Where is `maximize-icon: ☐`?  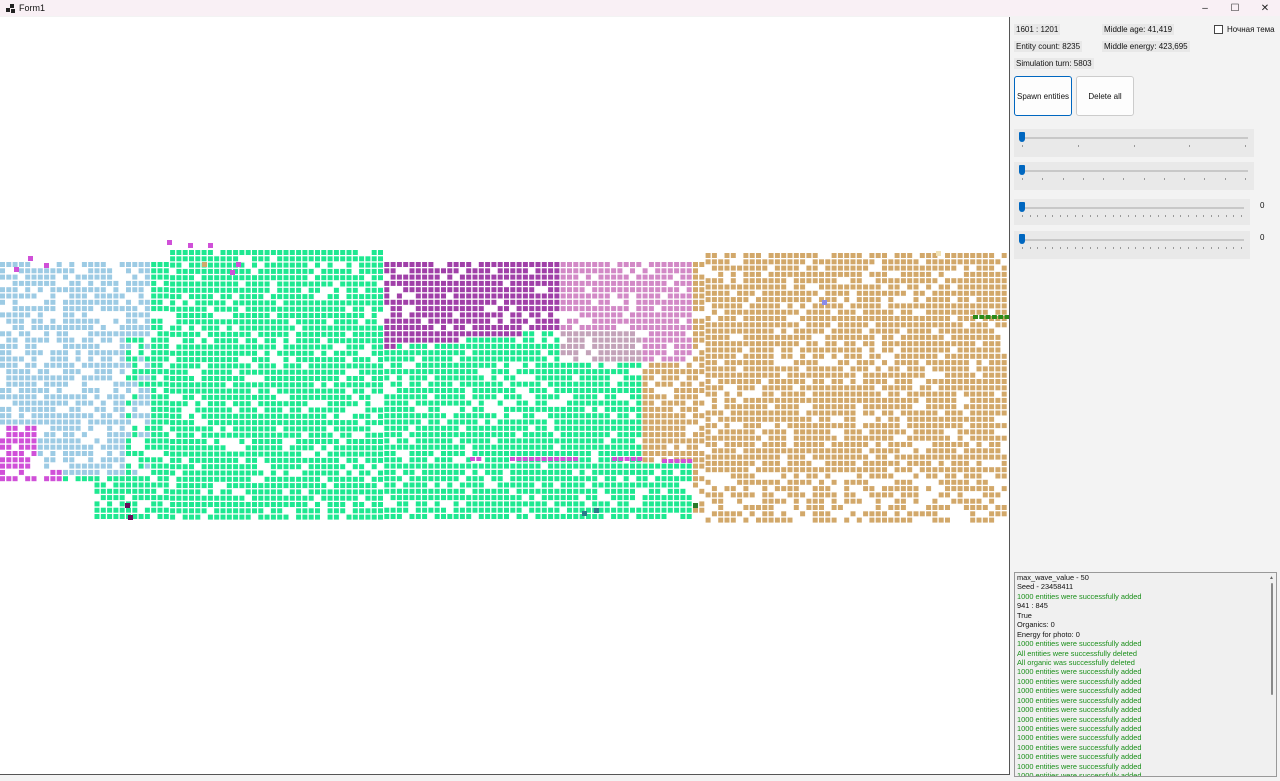 maximize-icon: ☐ is located at coordinates (1235, 8).